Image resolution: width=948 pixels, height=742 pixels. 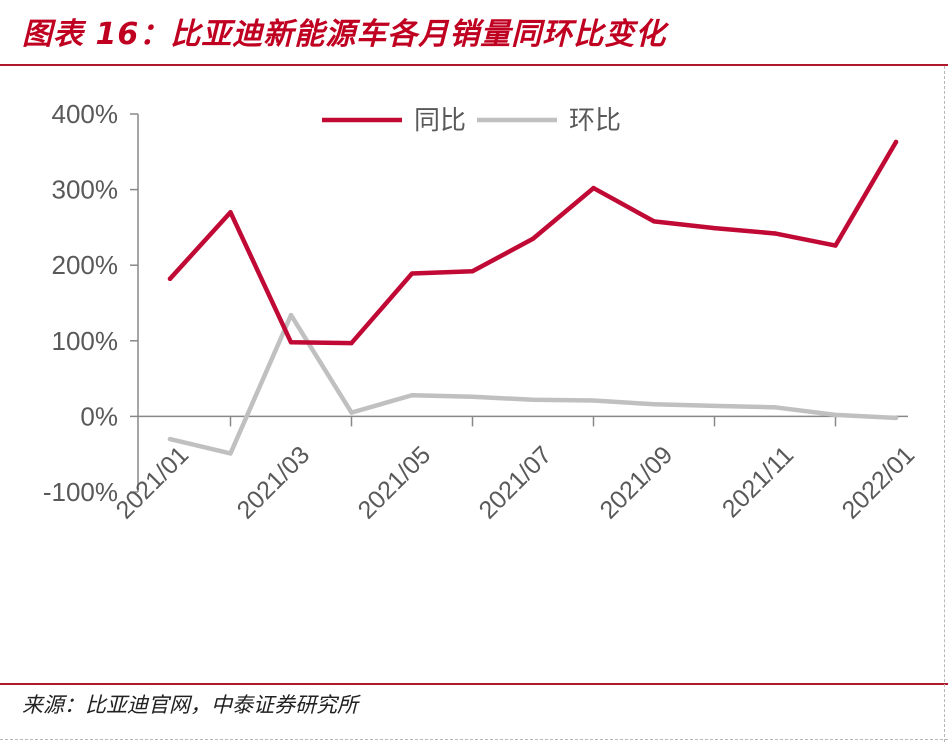 What do you see at coordinates (879, 483) in the screenshot?
I see `x-tick-label: 2022/01` at bounding box center [879, 483].